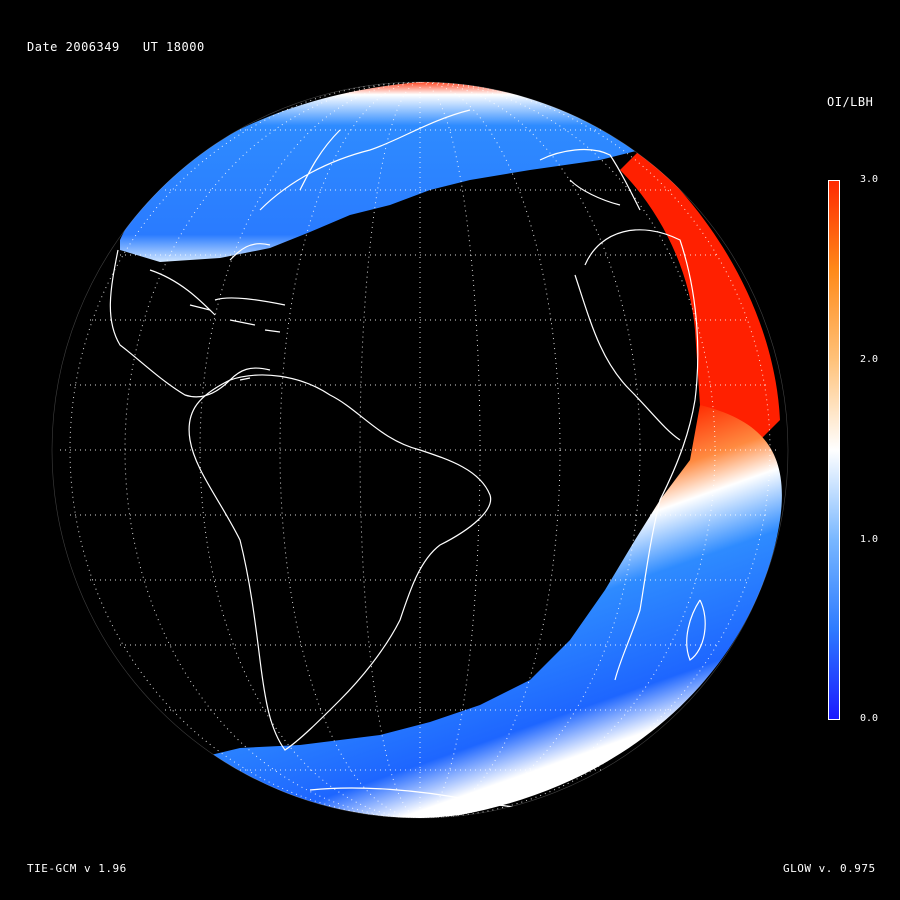 This screenshot has width=900, height=900. What do you see at coordinates (380, 172) in the screenshot?
I see `northern-glow-region` at bounding box center [380, 172].